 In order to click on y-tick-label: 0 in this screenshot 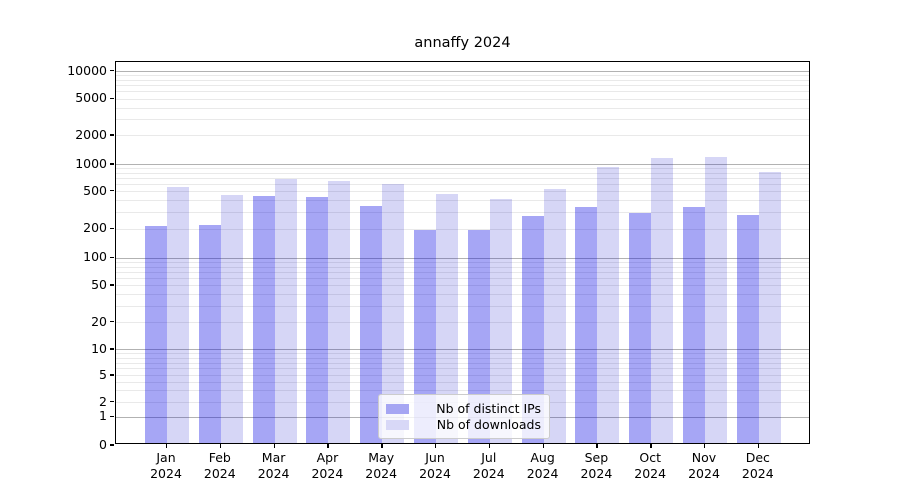, I will do `click(103, 444)`.